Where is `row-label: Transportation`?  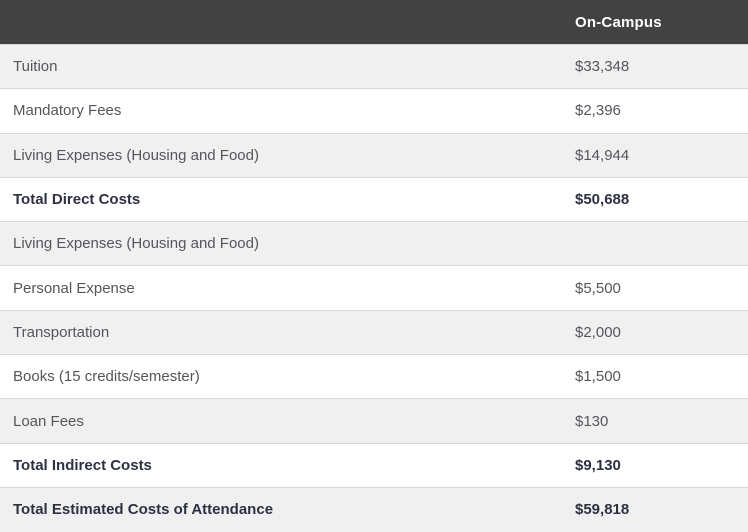
row-label: Transportation is located at coordinates (280, 332).